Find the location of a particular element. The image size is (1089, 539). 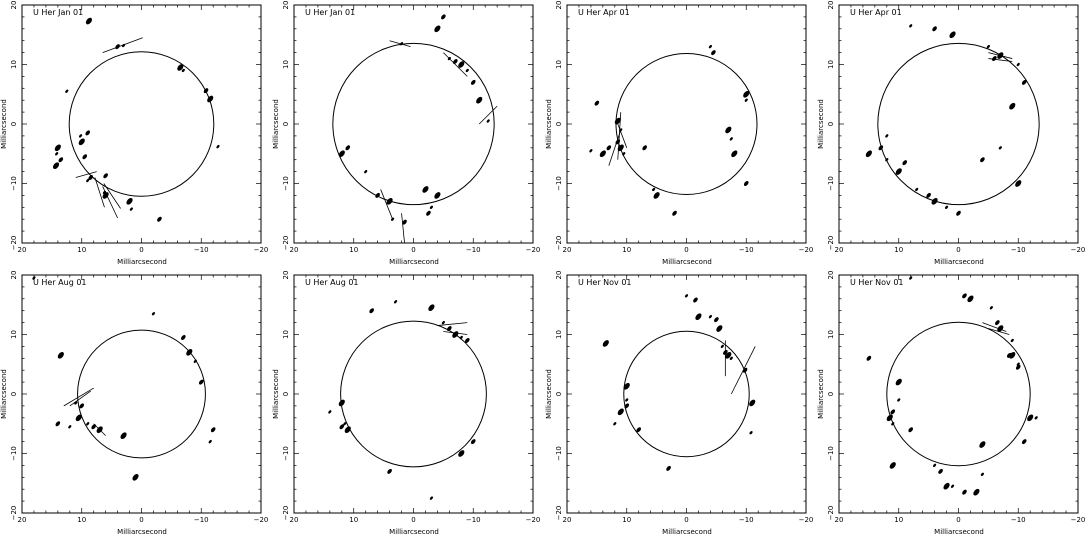

y-tick-label: 20 is located at coordinates (14, 5).